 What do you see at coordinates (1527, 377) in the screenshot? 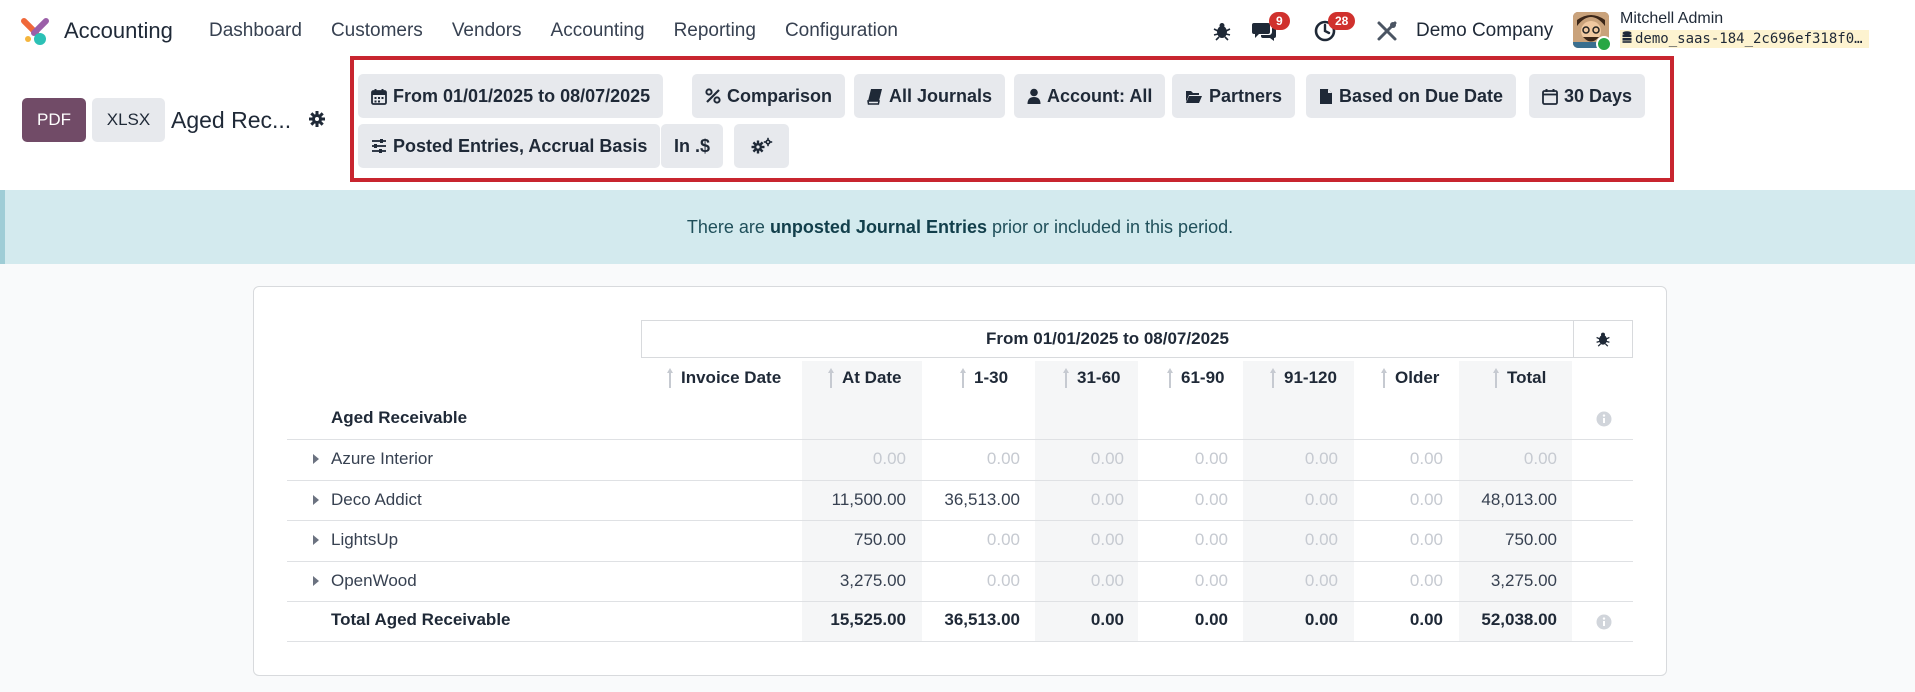
I see `column-header-total-label: Total` at bounding box center [1527, 377].